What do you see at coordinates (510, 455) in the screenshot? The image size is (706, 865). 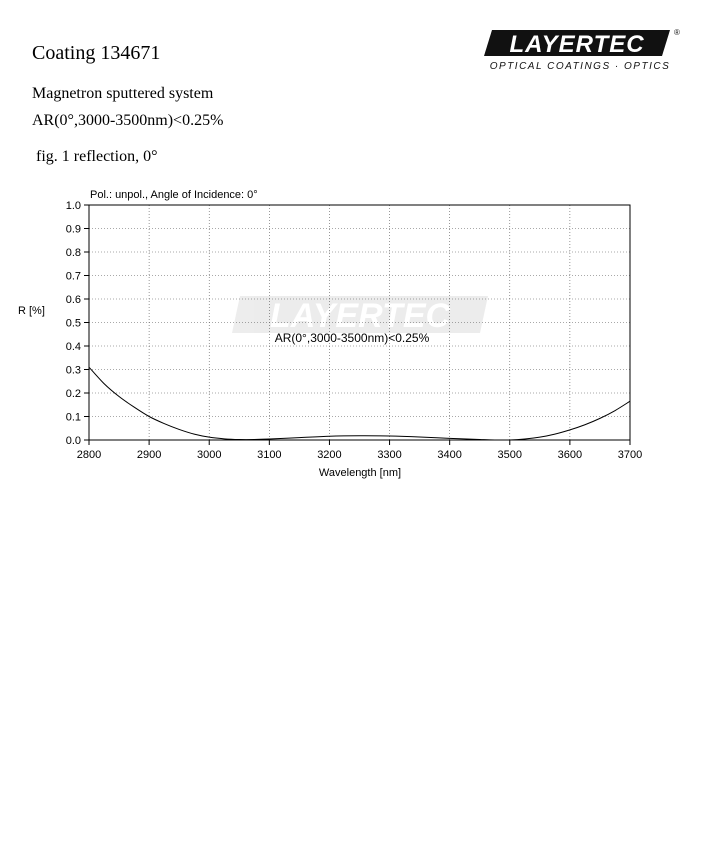 I see `x-tick-label: 3500` at bounding box center [510, 455].